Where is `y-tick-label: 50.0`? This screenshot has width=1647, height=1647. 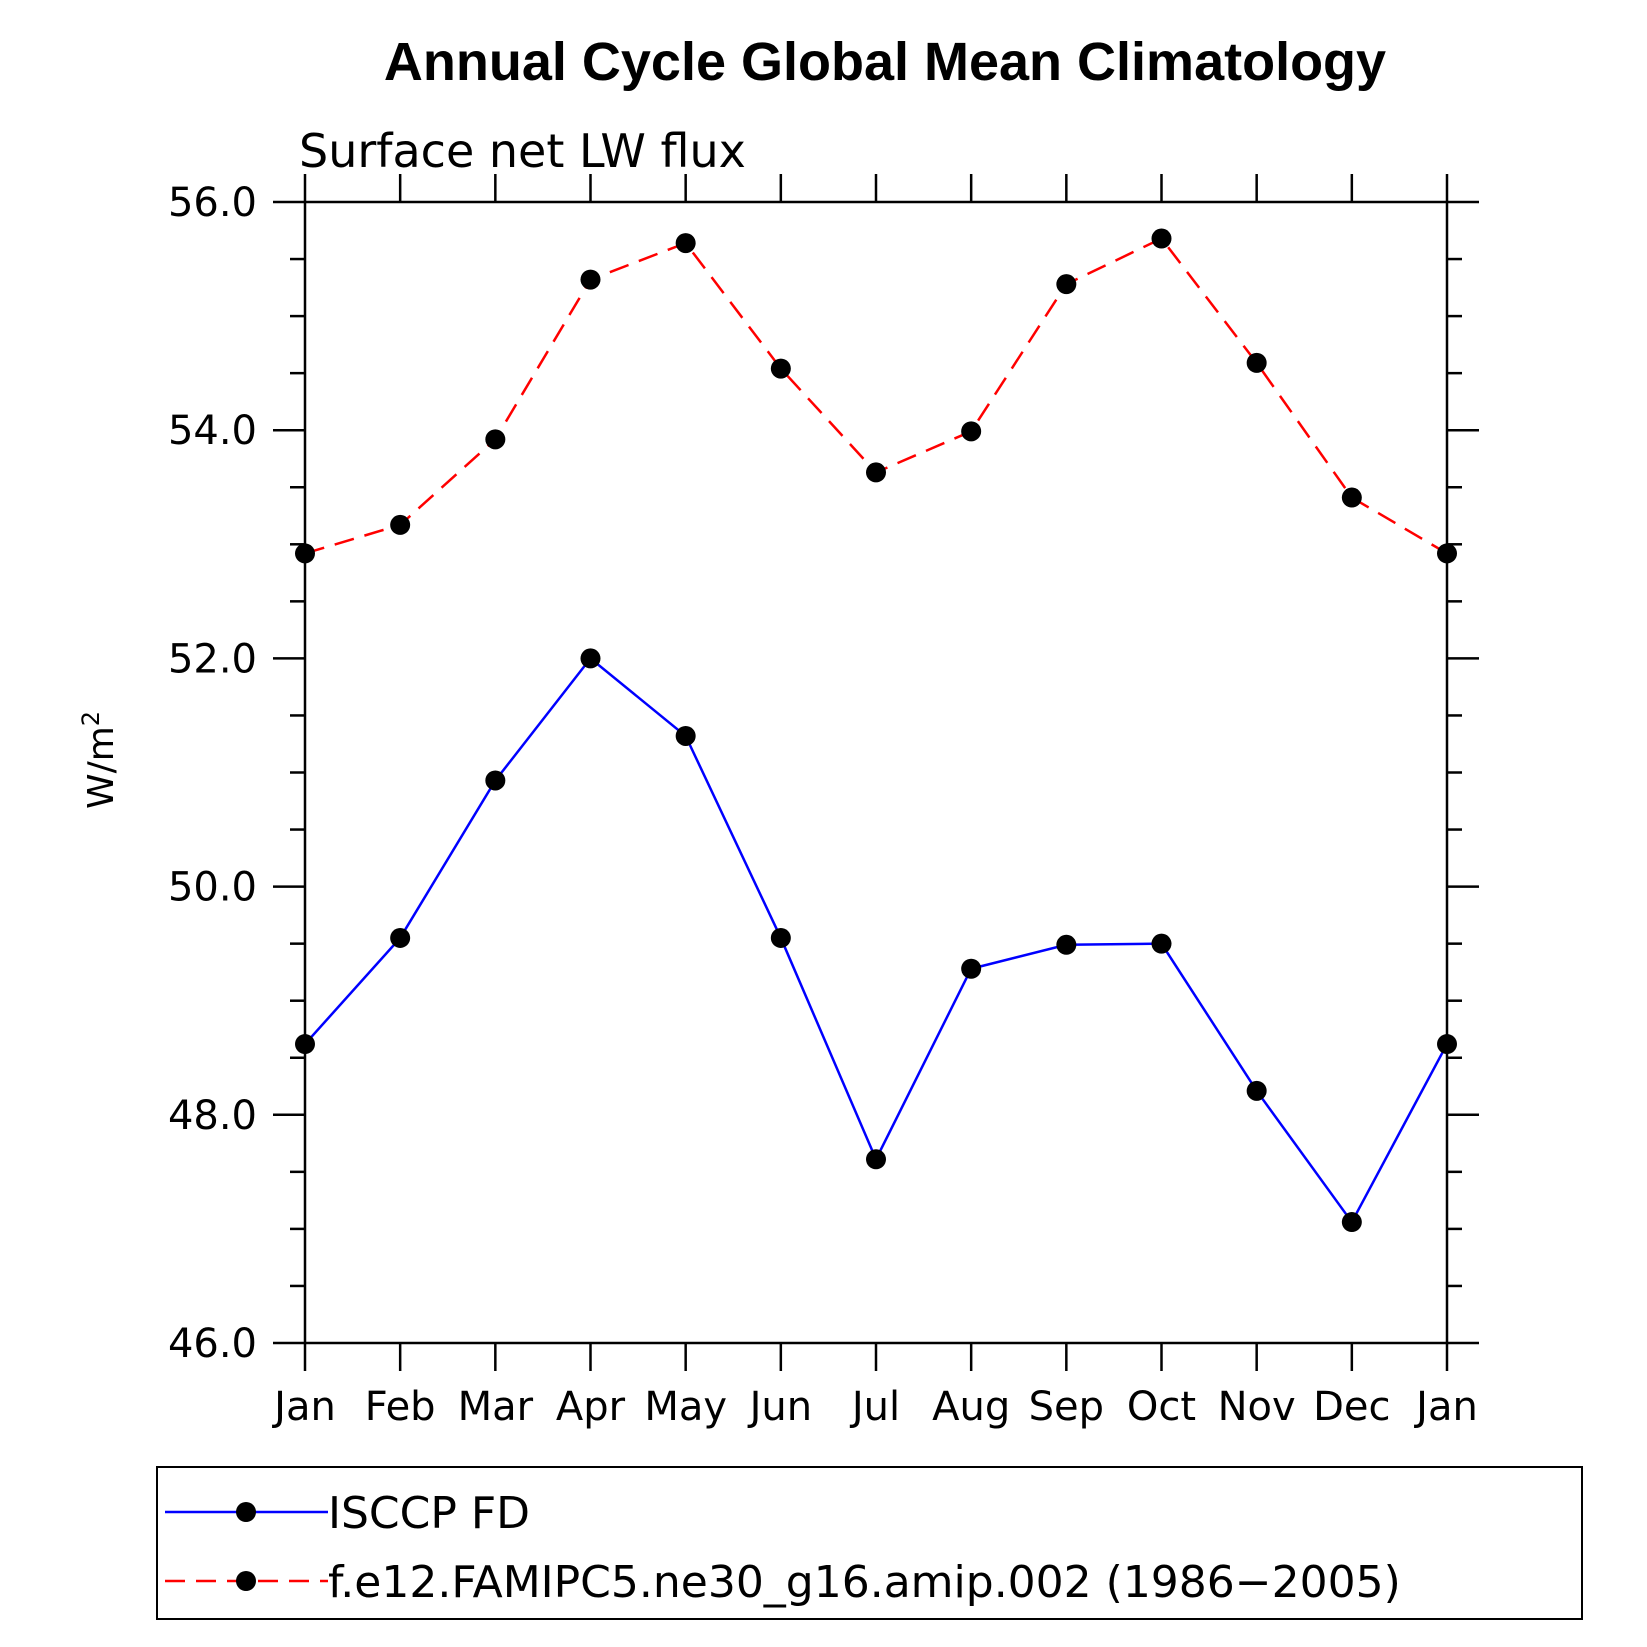
y-tick-label: 50.0 is located at coordinates (212, 888).